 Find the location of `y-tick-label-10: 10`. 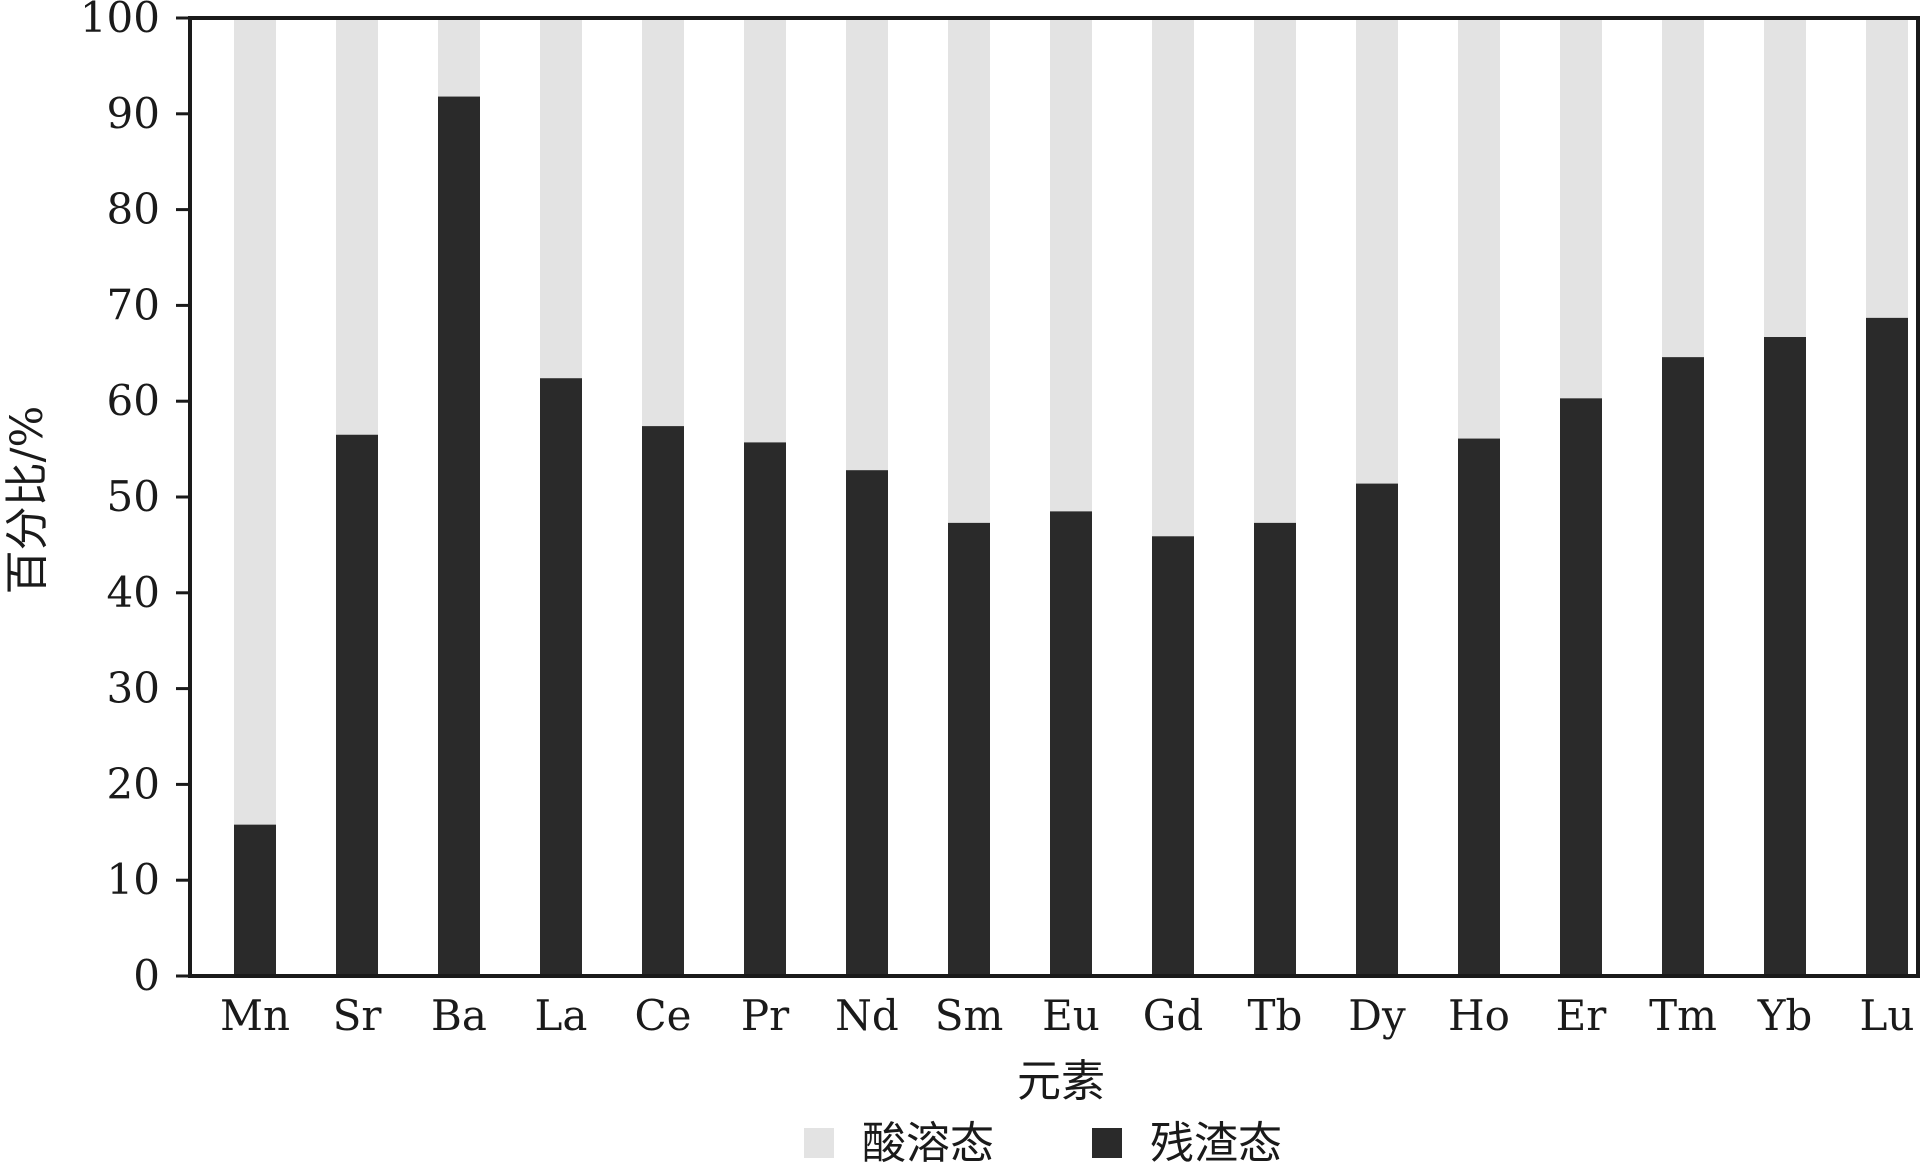

y-tick-label-10: 10 is located at coordinates (133, 879).